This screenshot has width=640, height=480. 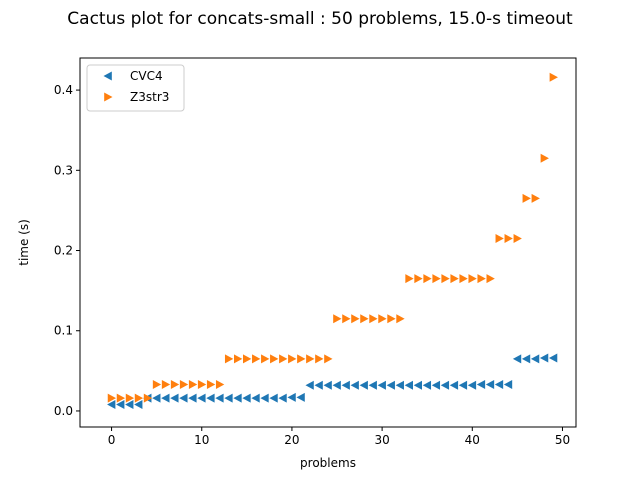 I want to click on x-axis-label: problems, so click(x=328, y=463).